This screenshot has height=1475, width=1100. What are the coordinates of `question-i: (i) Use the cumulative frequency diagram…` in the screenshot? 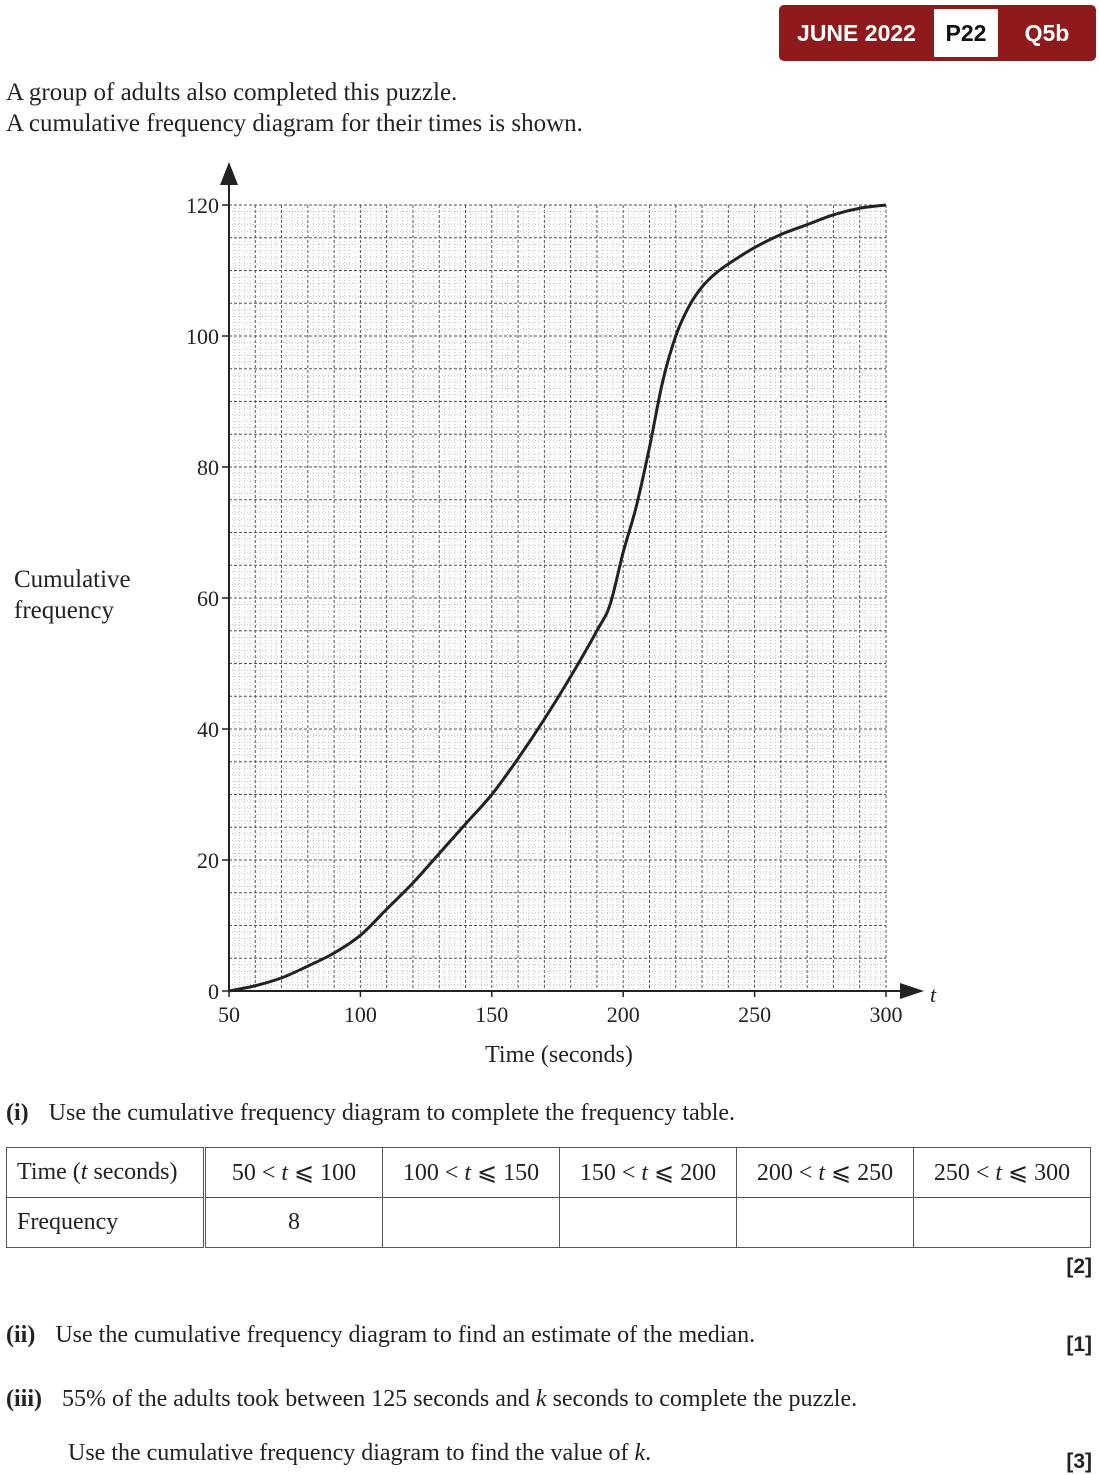 It's located at (370, 1113).